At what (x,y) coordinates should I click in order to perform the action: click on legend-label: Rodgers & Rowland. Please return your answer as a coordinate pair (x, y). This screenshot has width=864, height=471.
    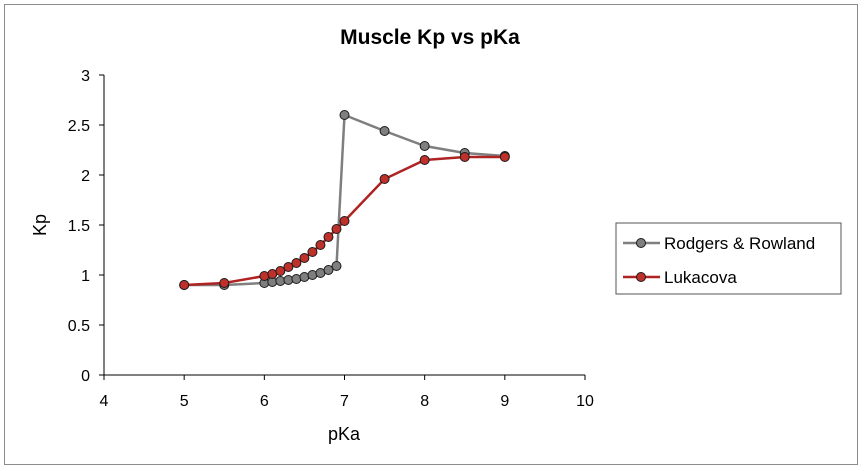
    Looking at the image, I should click on (739, 243).